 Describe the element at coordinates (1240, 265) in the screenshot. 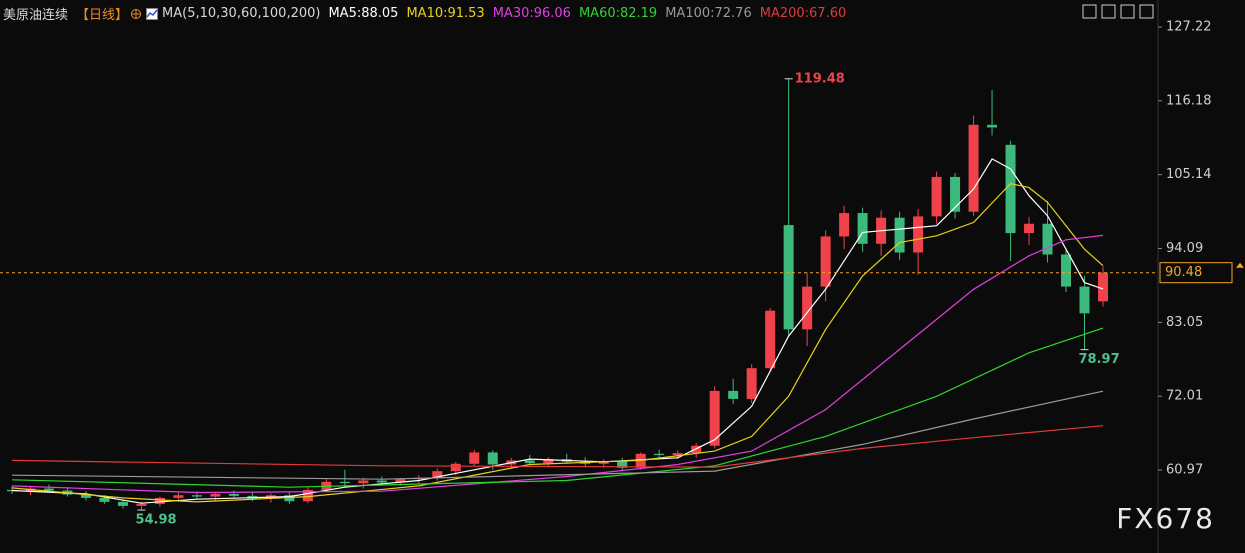

I see `last-price-marker` at that location.